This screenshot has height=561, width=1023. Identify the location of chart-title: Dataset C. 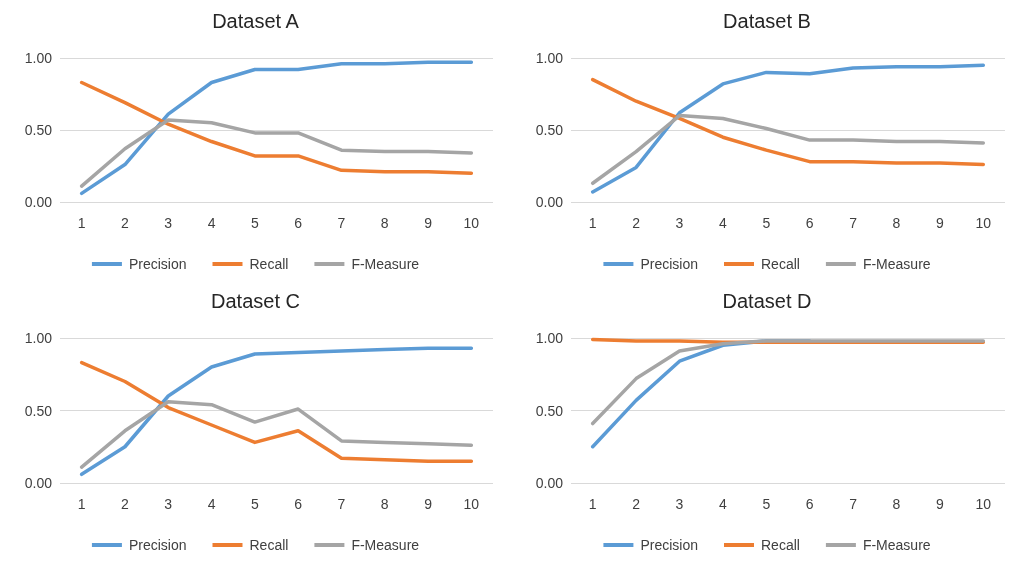
(255, 301).